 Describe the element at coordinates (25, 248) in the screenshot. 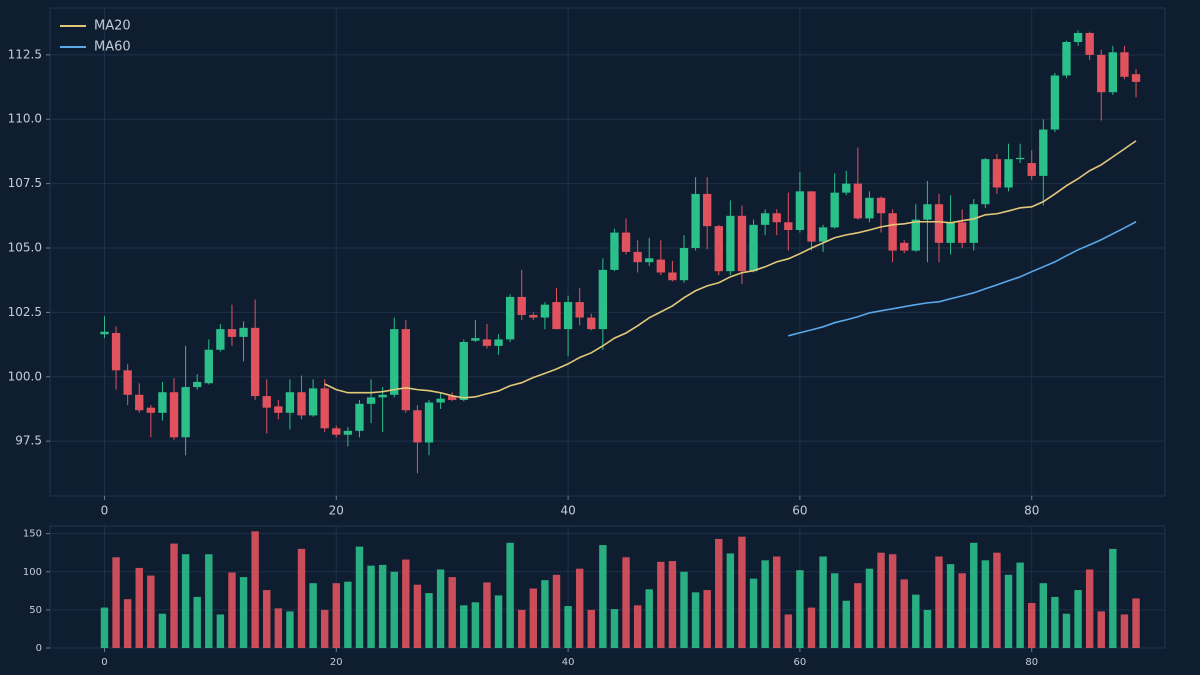

I see `y-tick-label: 105.0` at that location.